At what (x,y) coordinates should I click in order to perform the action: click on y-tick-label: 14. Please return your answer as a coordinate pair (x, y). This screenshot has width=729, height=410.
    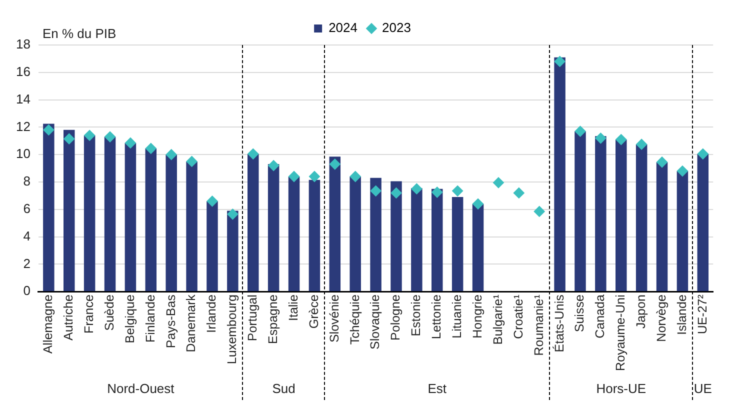
    Looking at the image, I should click on (23, 98).